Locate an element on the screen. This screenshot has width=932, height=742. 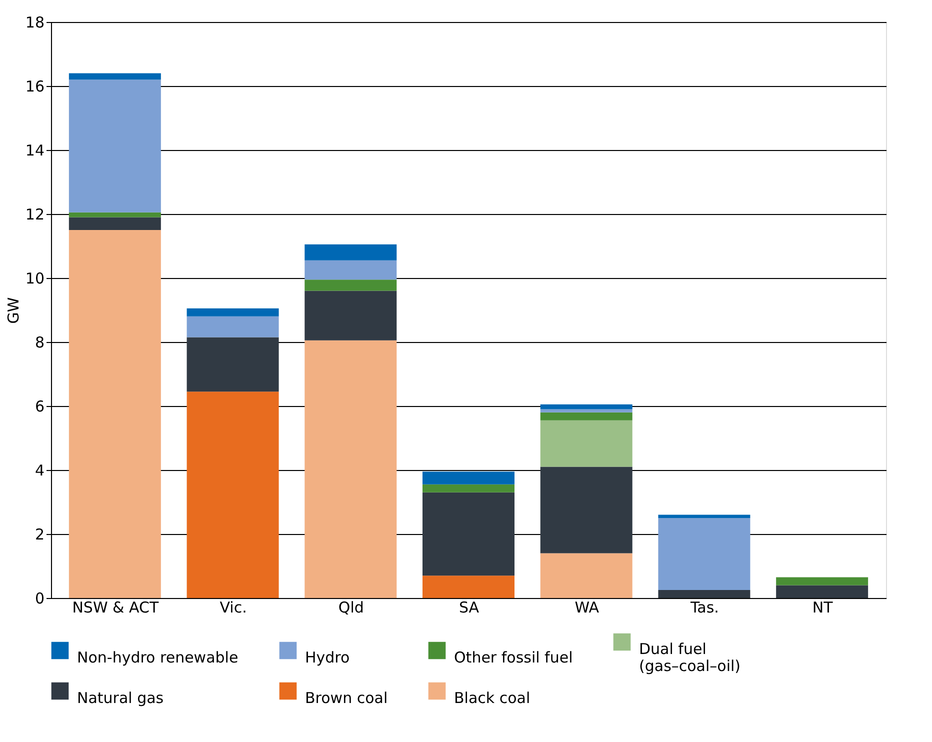
y-tick-label: 6 is located at coordinates (39, 407).